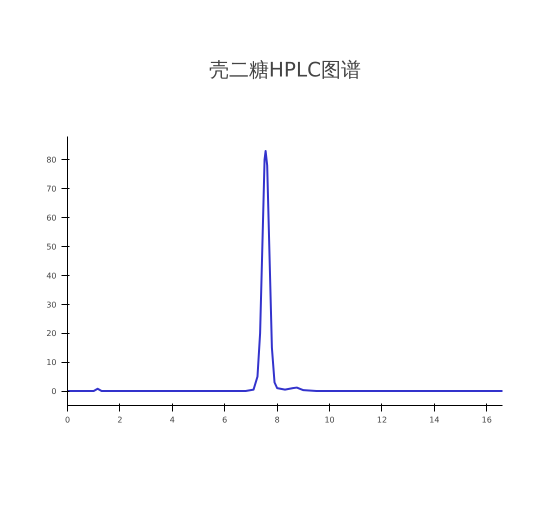 Image resolution: width=551 pixels, height=511 pixels. Describe the element at coordinates (51, 305) in the screenshot. I see `y-tick-label: 30` at that location.